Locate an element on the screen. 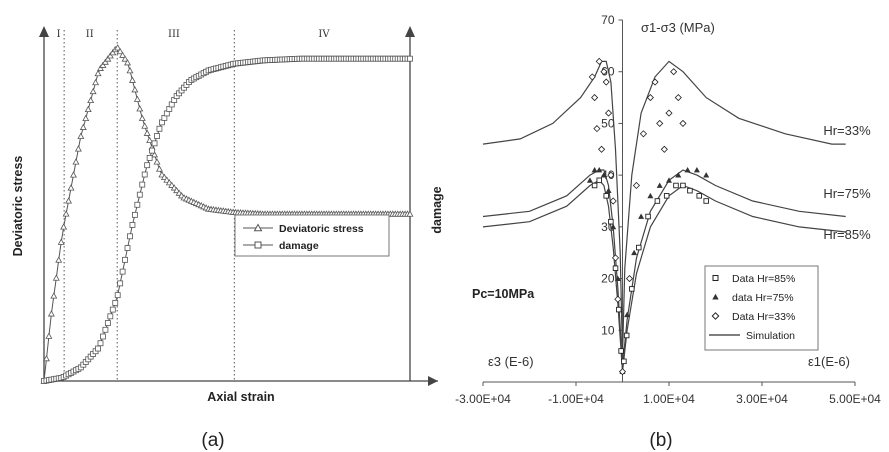 This screenshot has height=452, width=889. stage-label: IV is located at coordinates (324, 34).